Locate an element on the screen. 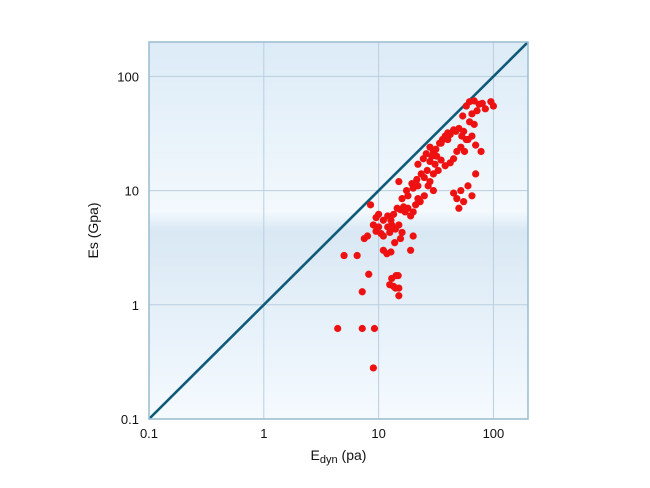  x-tick-label-3: 100 is located at coordinates (494, 433).